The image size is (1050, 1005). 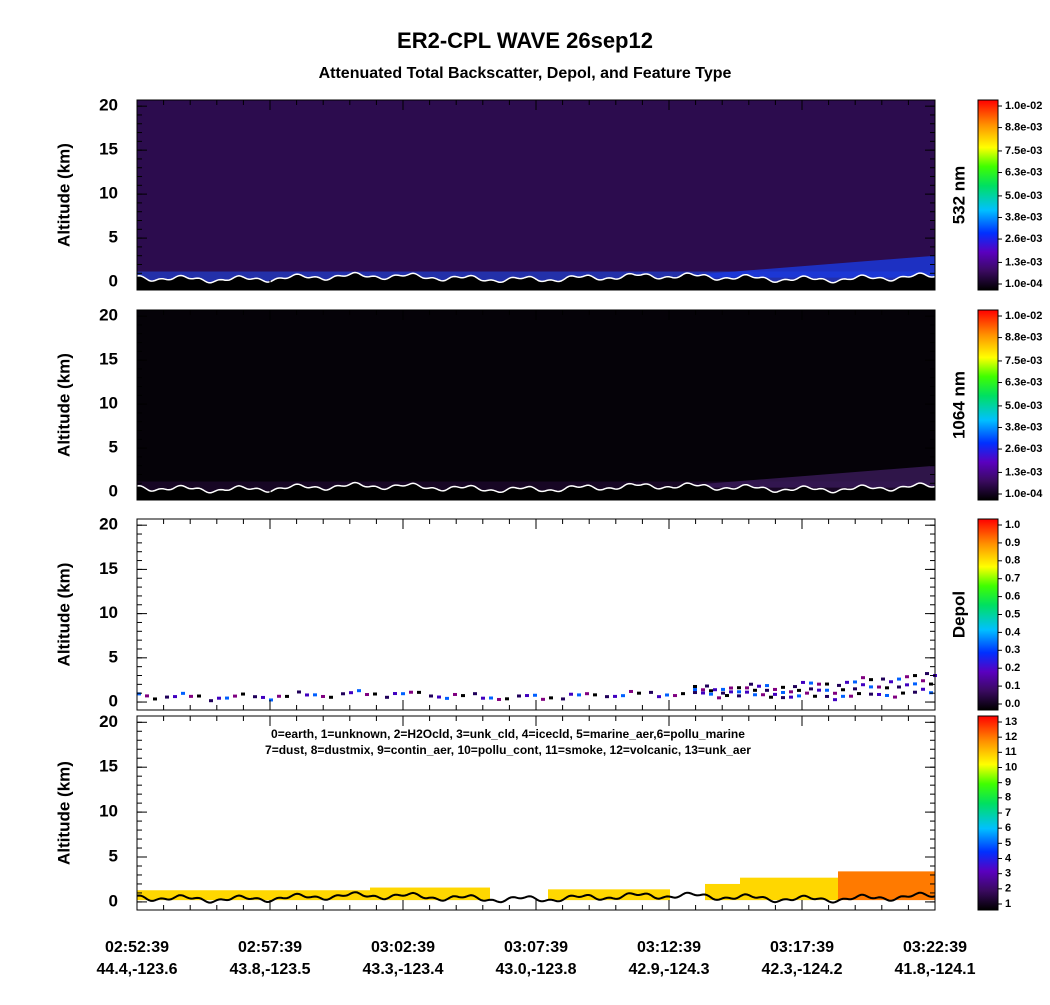 What do you see at coordinates (1011, 767) in the screenshot?
I see `colorbar-tick-label: 10` at bounding box center [1011, 767].